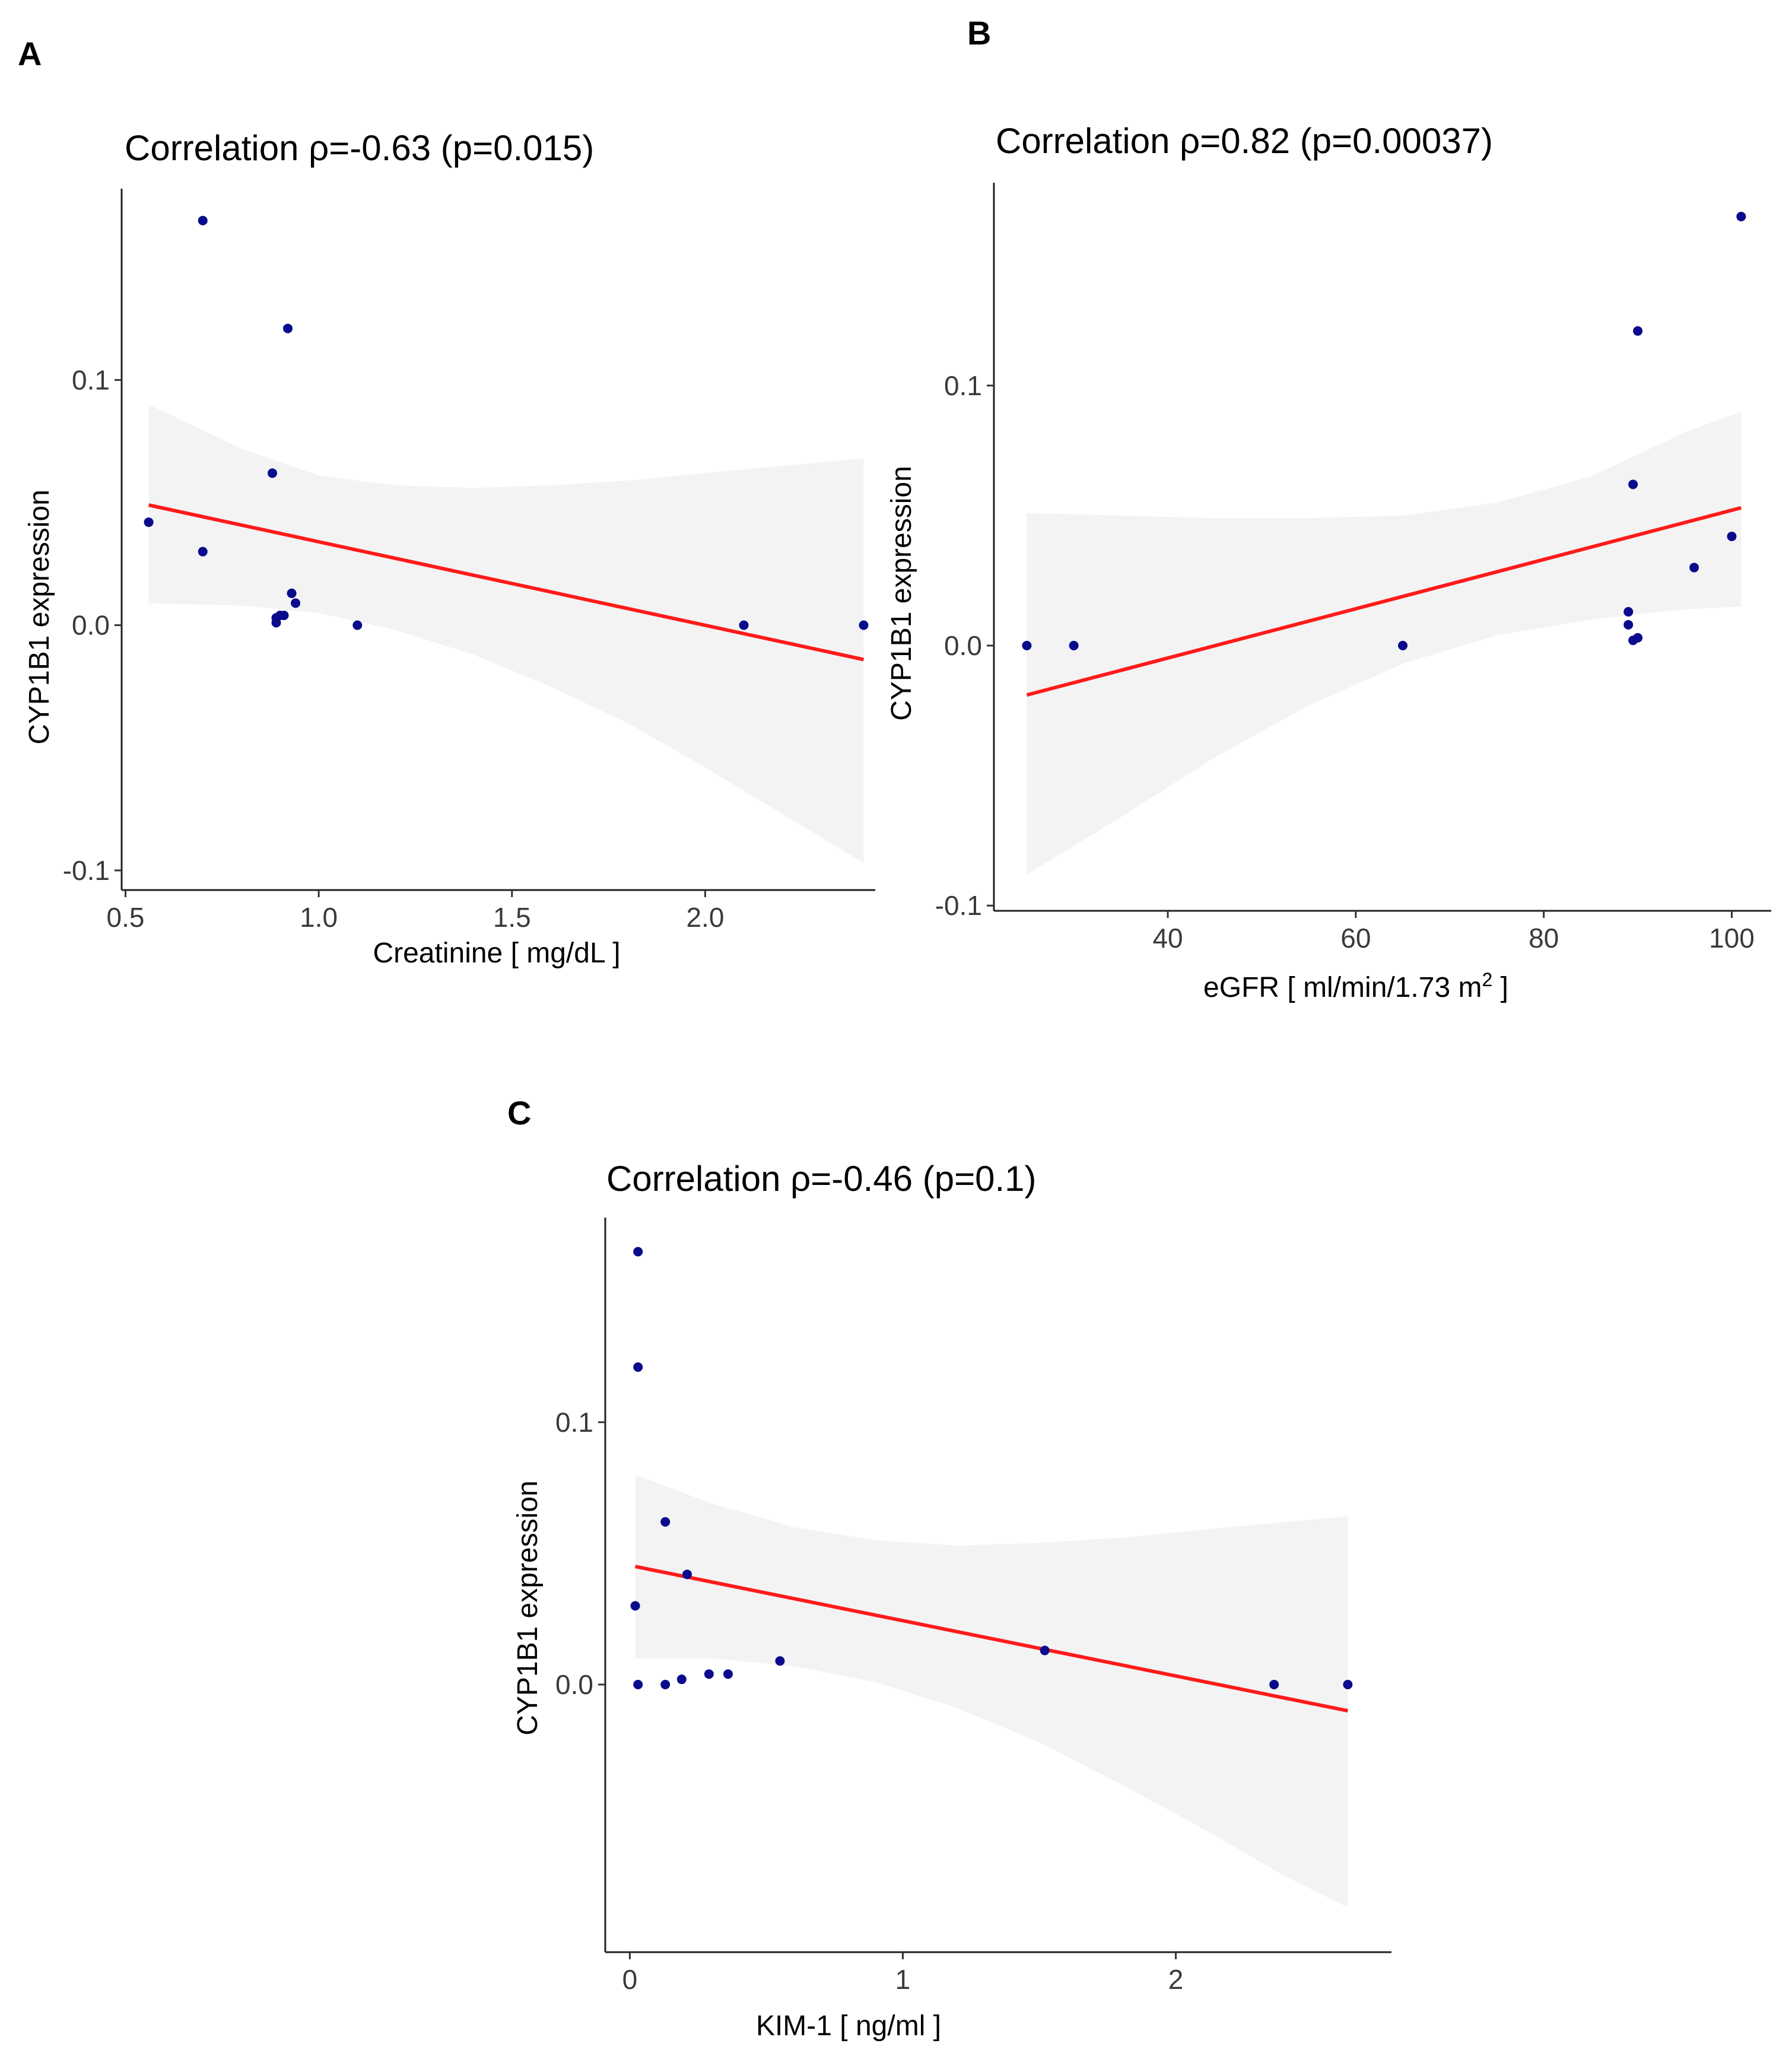 Image resolution: width=1792 pixels, height=2056 pixels. What do you see at coordinates (574, 1422) in the screenshot?
I see `panel-c-y-tick-label: 0.1` at bounding box center [574, 1422].